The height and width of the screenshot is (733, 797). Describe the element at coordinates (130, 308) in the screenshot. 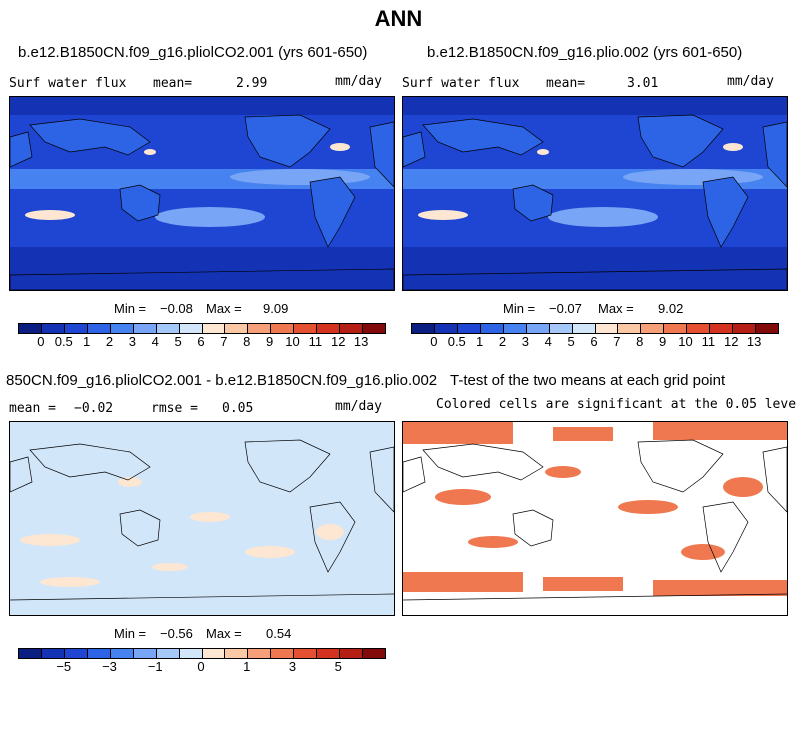

I see `panel1-min-label: Min =` at that location.